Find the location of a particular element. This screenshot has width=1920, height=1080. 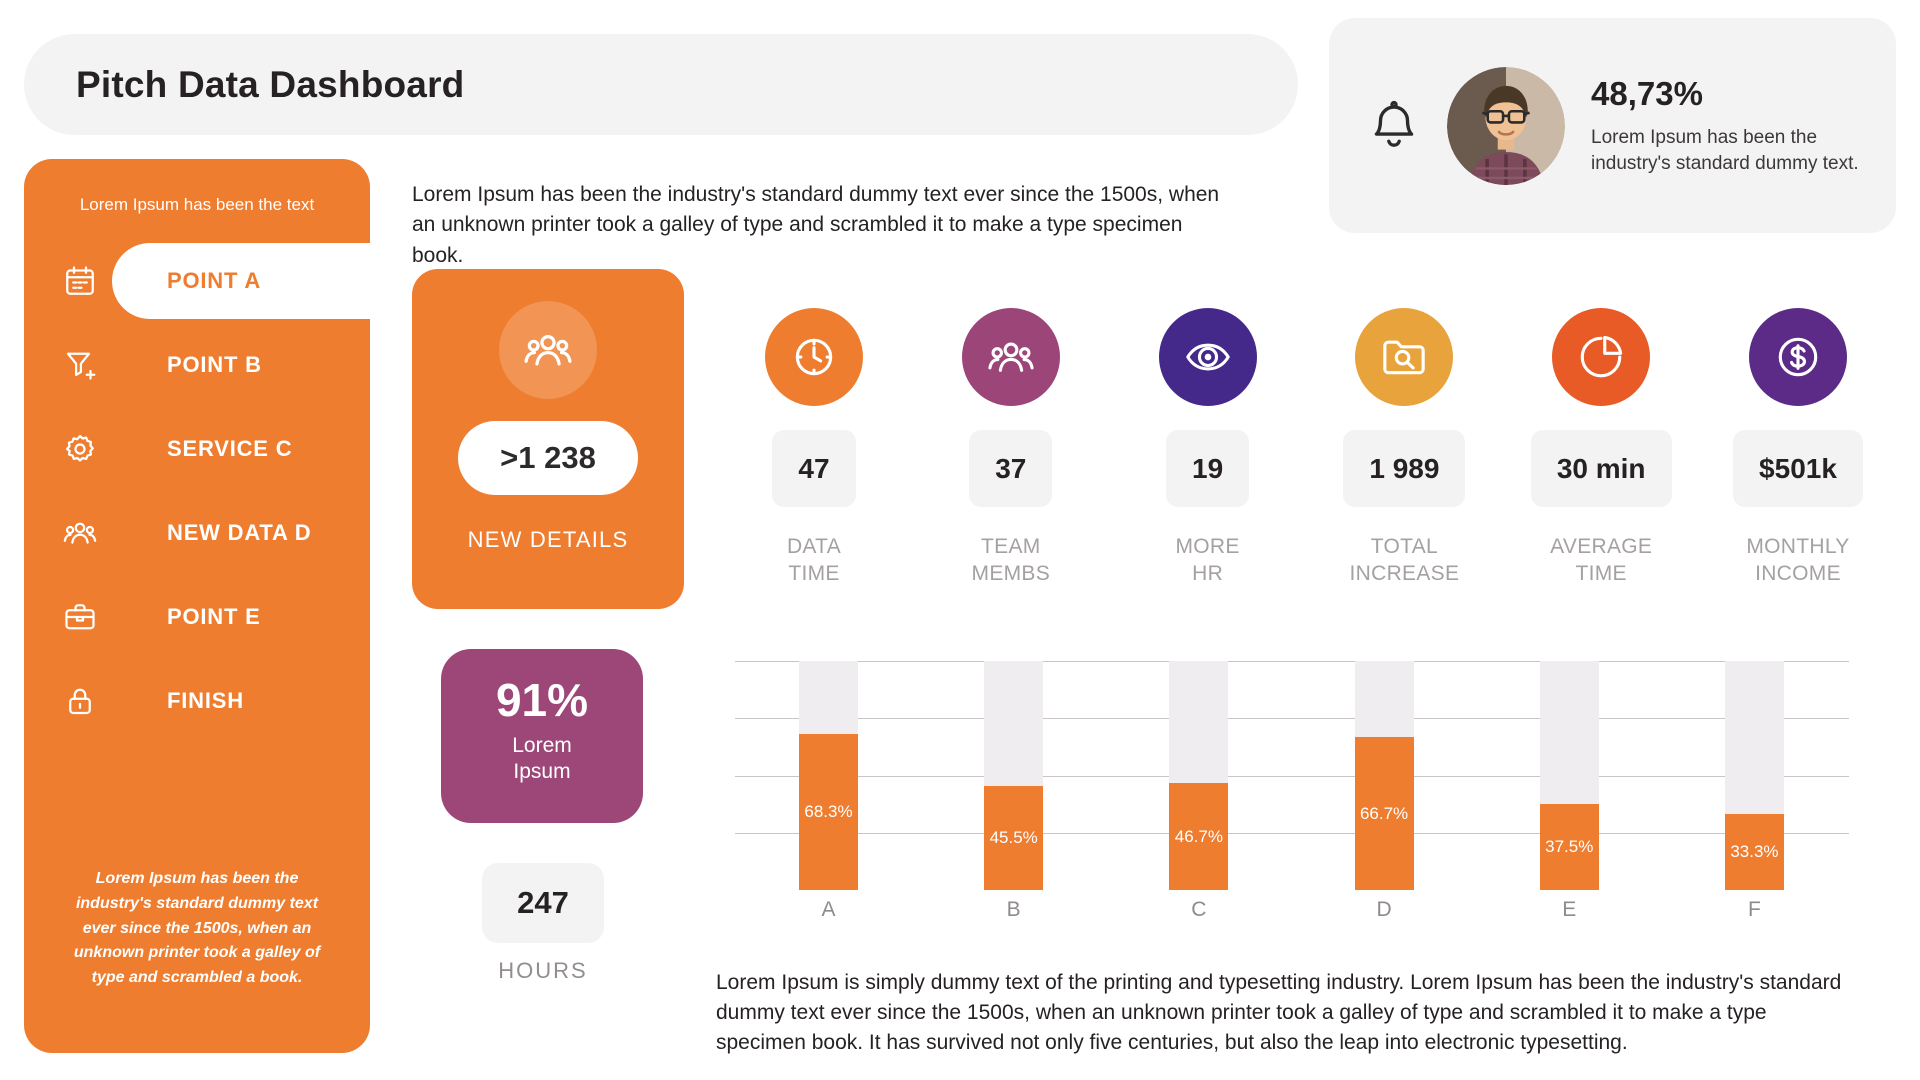

bar-value-label: 46.7% is located at coordinates (1198, 836).